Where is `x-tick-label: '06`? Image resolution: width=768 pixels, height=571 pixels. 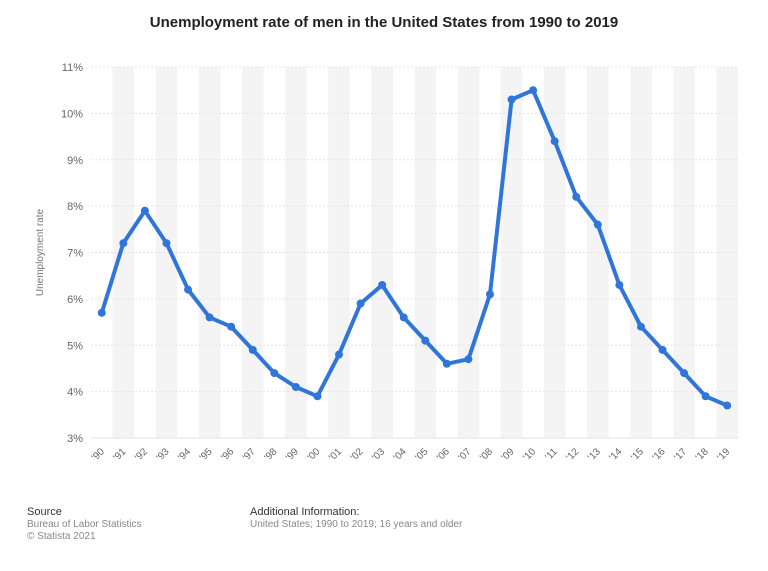
x-tick-label: '06 is located at coordinates (443, 454).